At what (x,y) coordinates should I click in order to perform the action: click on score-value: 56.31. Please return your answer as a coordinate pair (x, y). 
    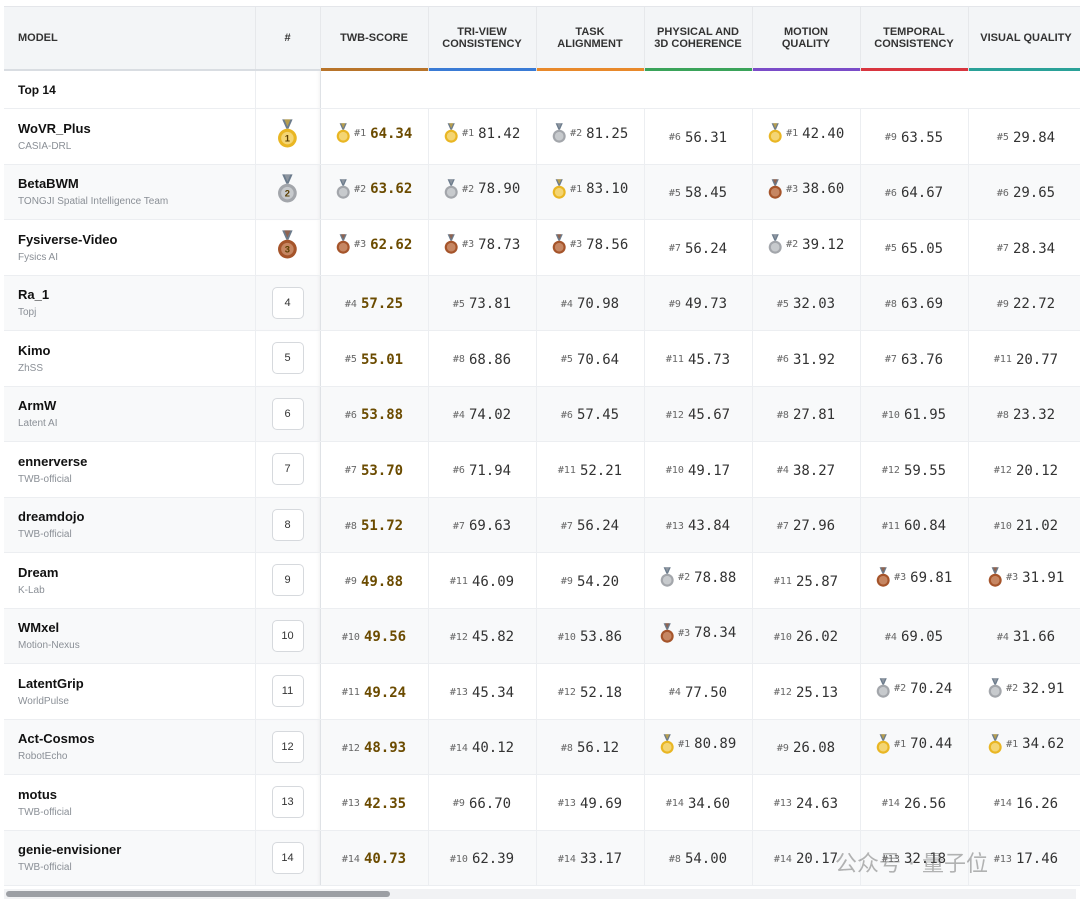
    Looking at the image, I should click on (706, 137).